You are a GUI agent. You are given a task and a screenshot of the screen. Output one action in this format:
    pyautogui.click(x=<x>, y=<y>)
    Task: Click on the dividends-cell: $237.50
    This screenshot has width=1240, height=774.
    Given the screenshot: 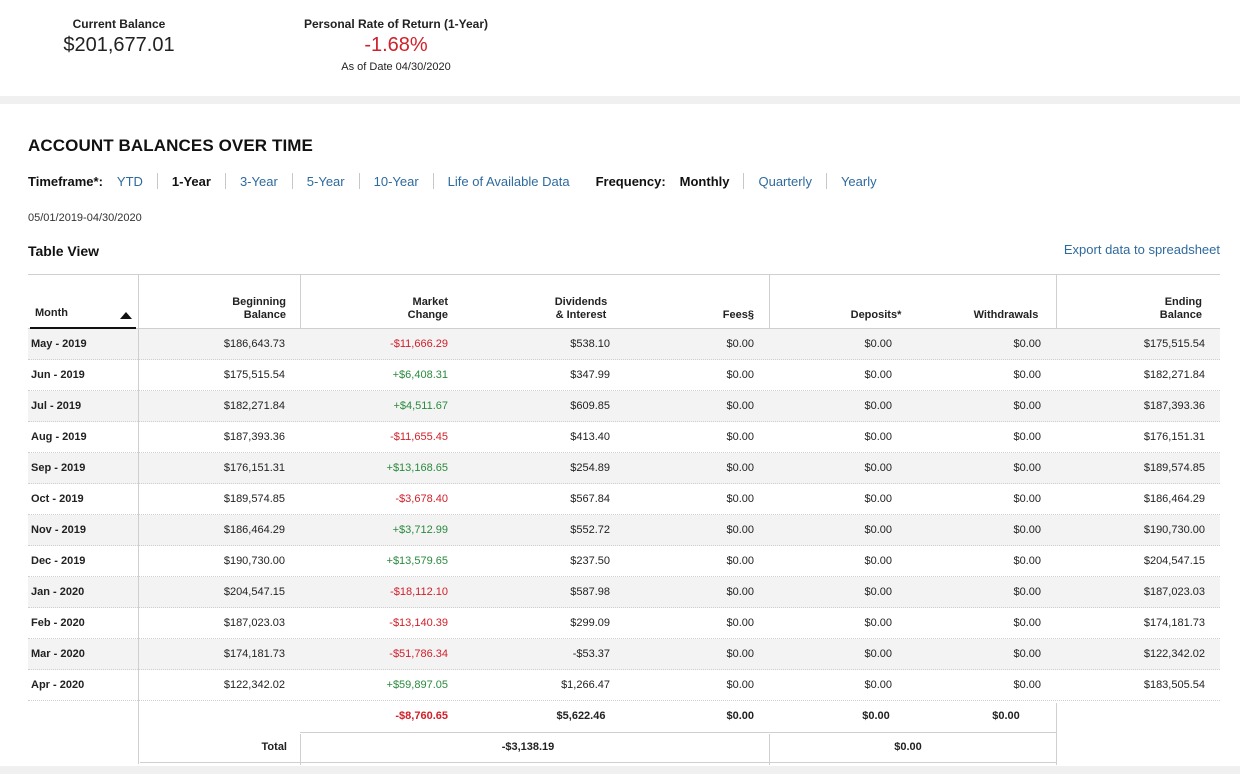 What is the action you would take?
    pyautogui.click(x=590, y=561)
    